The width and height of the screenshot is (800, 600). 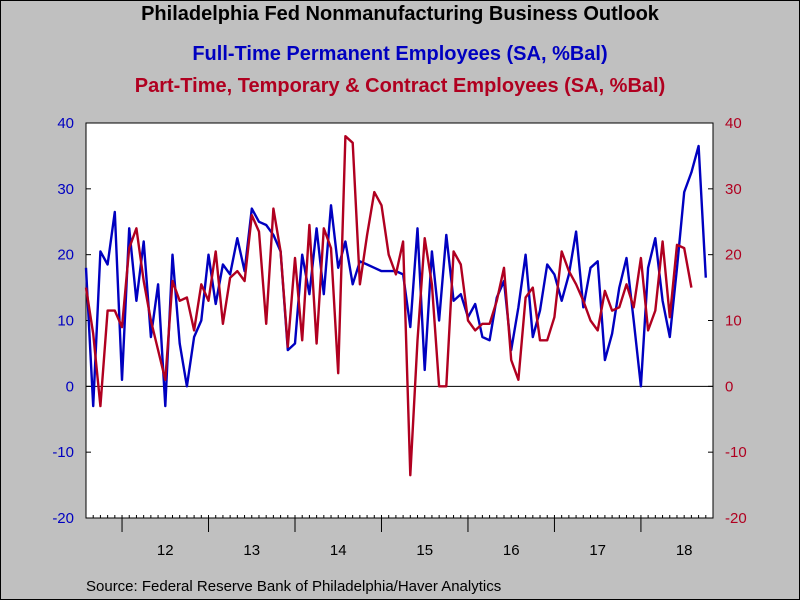 What do you see at coordinates (736, 518) in the screenshot?
I see `y-tick-label-right: -20` at bounding box center [736, 518].